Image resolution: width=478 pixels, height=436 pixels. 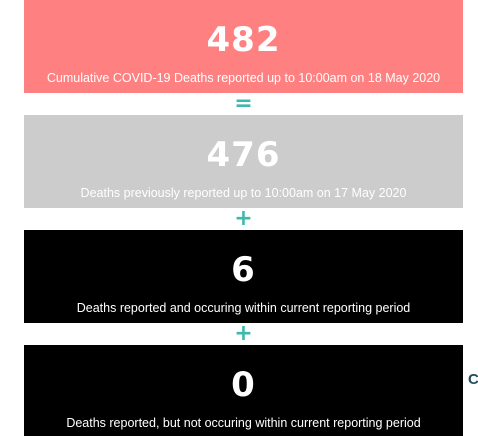 What do you see at coordinates (243, 103) in the screenshot?
I see `equals-operator: =` at bounding box center [243, 103].